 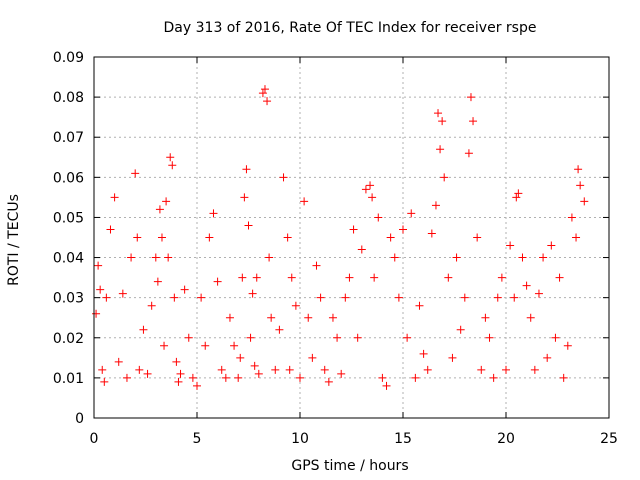 What do you see at coordinates (609, 439) in the screenshot?
I see `x-tick-label: 25` at bounding box center [609, 439].